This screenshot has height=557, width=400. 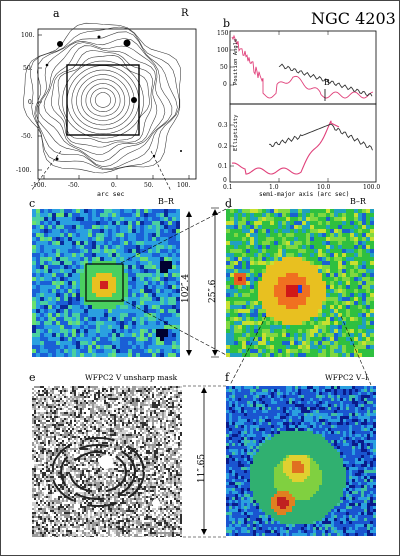 What do you see at coordinates (202, 468) in the screenshot?
I see `panel-f-scale: 11″.65` at bounding box center [202, 468].